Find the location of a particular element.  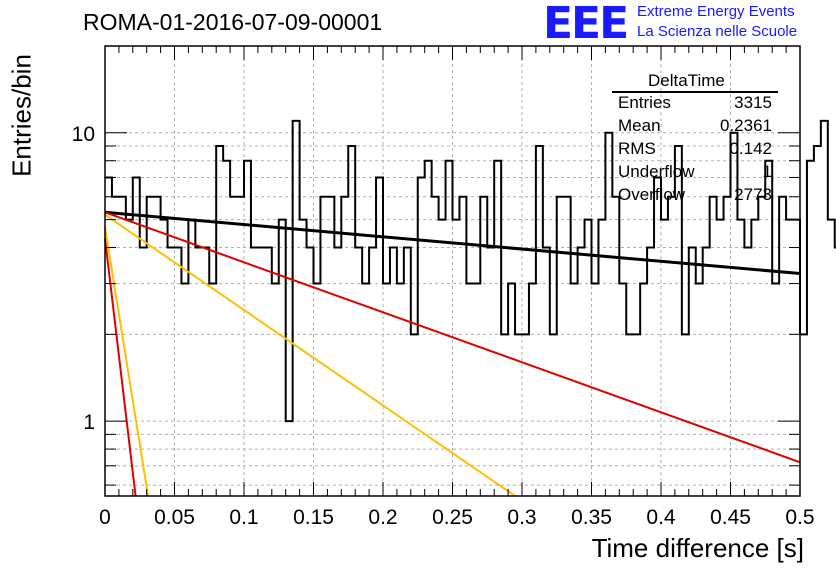

x-tick-label: 0.2 is located at coordinates (382, 517).